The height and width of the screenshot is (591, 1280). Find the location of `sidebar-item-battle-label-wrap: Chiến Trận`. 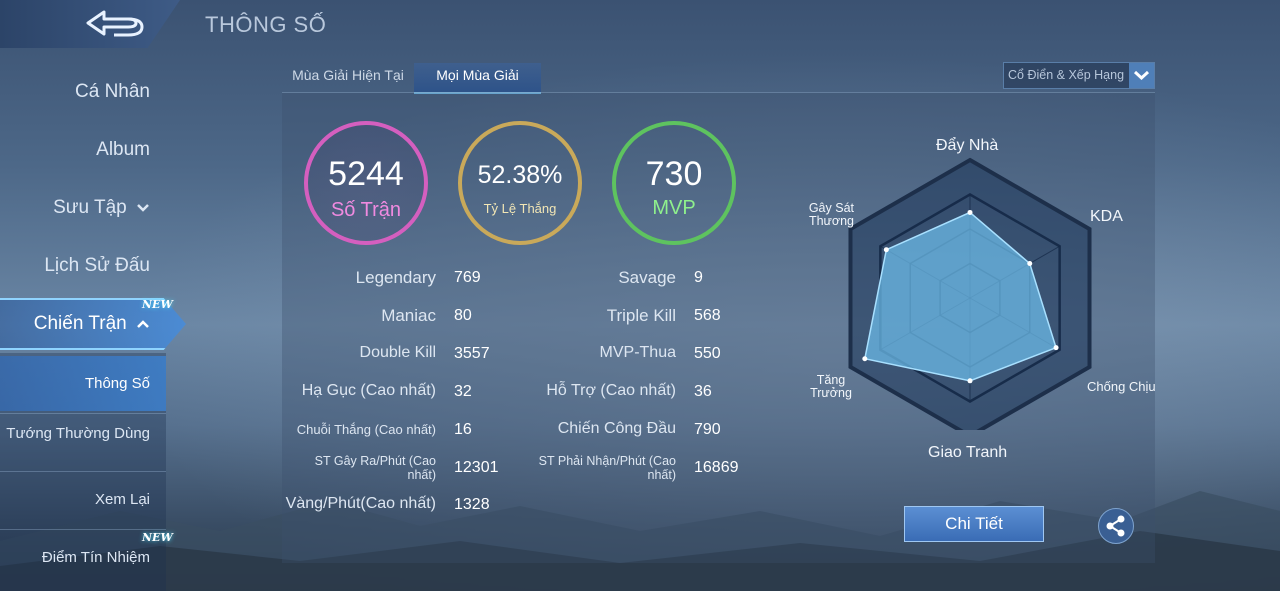

sidebar-item-battle-label-wrap: Chiến Trận is located at coordinates (75, 324).